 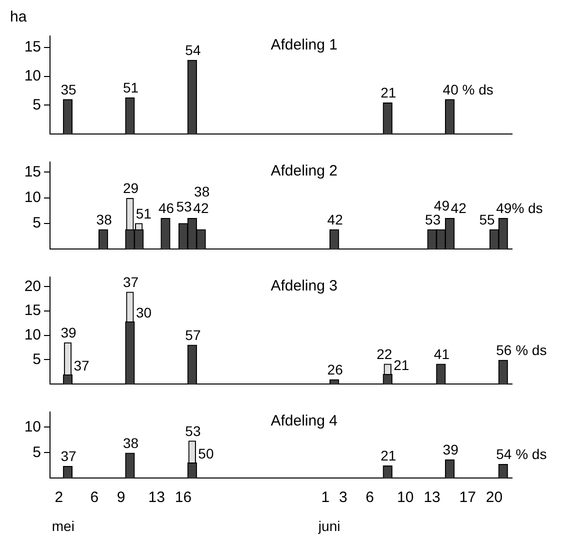 I want to click on annotation: 54, so click(x=193, y=50).